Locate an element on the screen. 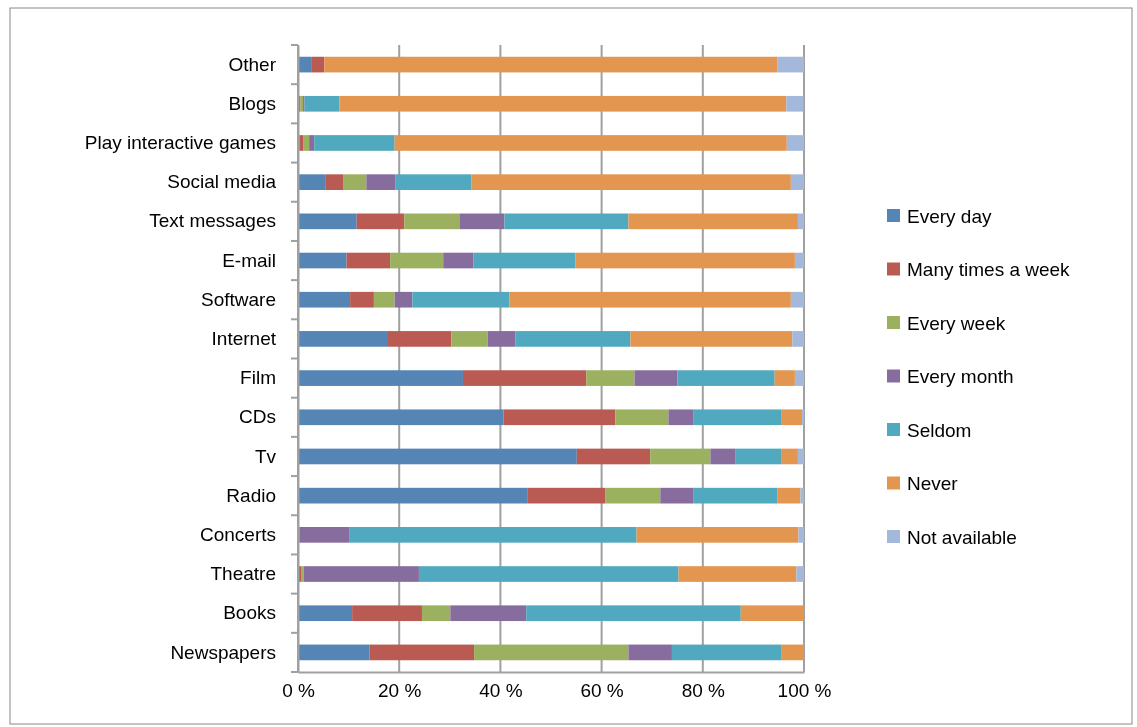 This screenshot has height=727, width=1137. y-tick-label: Social media is located at coordinates (222, 182).